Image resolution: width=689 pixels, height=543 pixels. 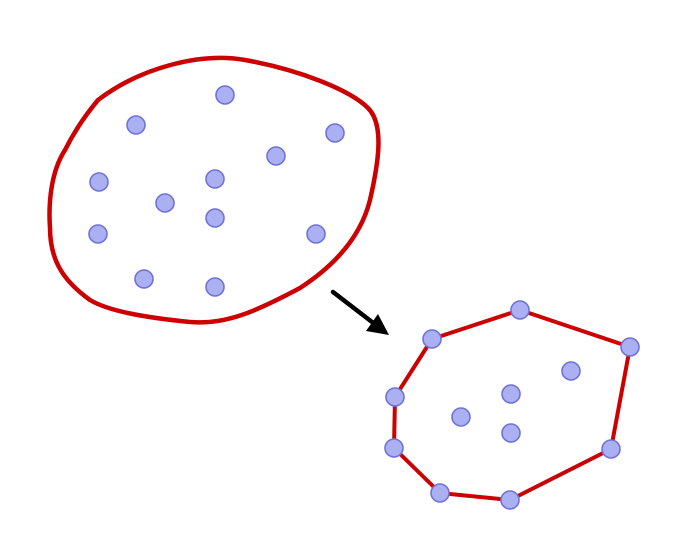 I want to click on convex-hull-group, so click(x=512, y=405).